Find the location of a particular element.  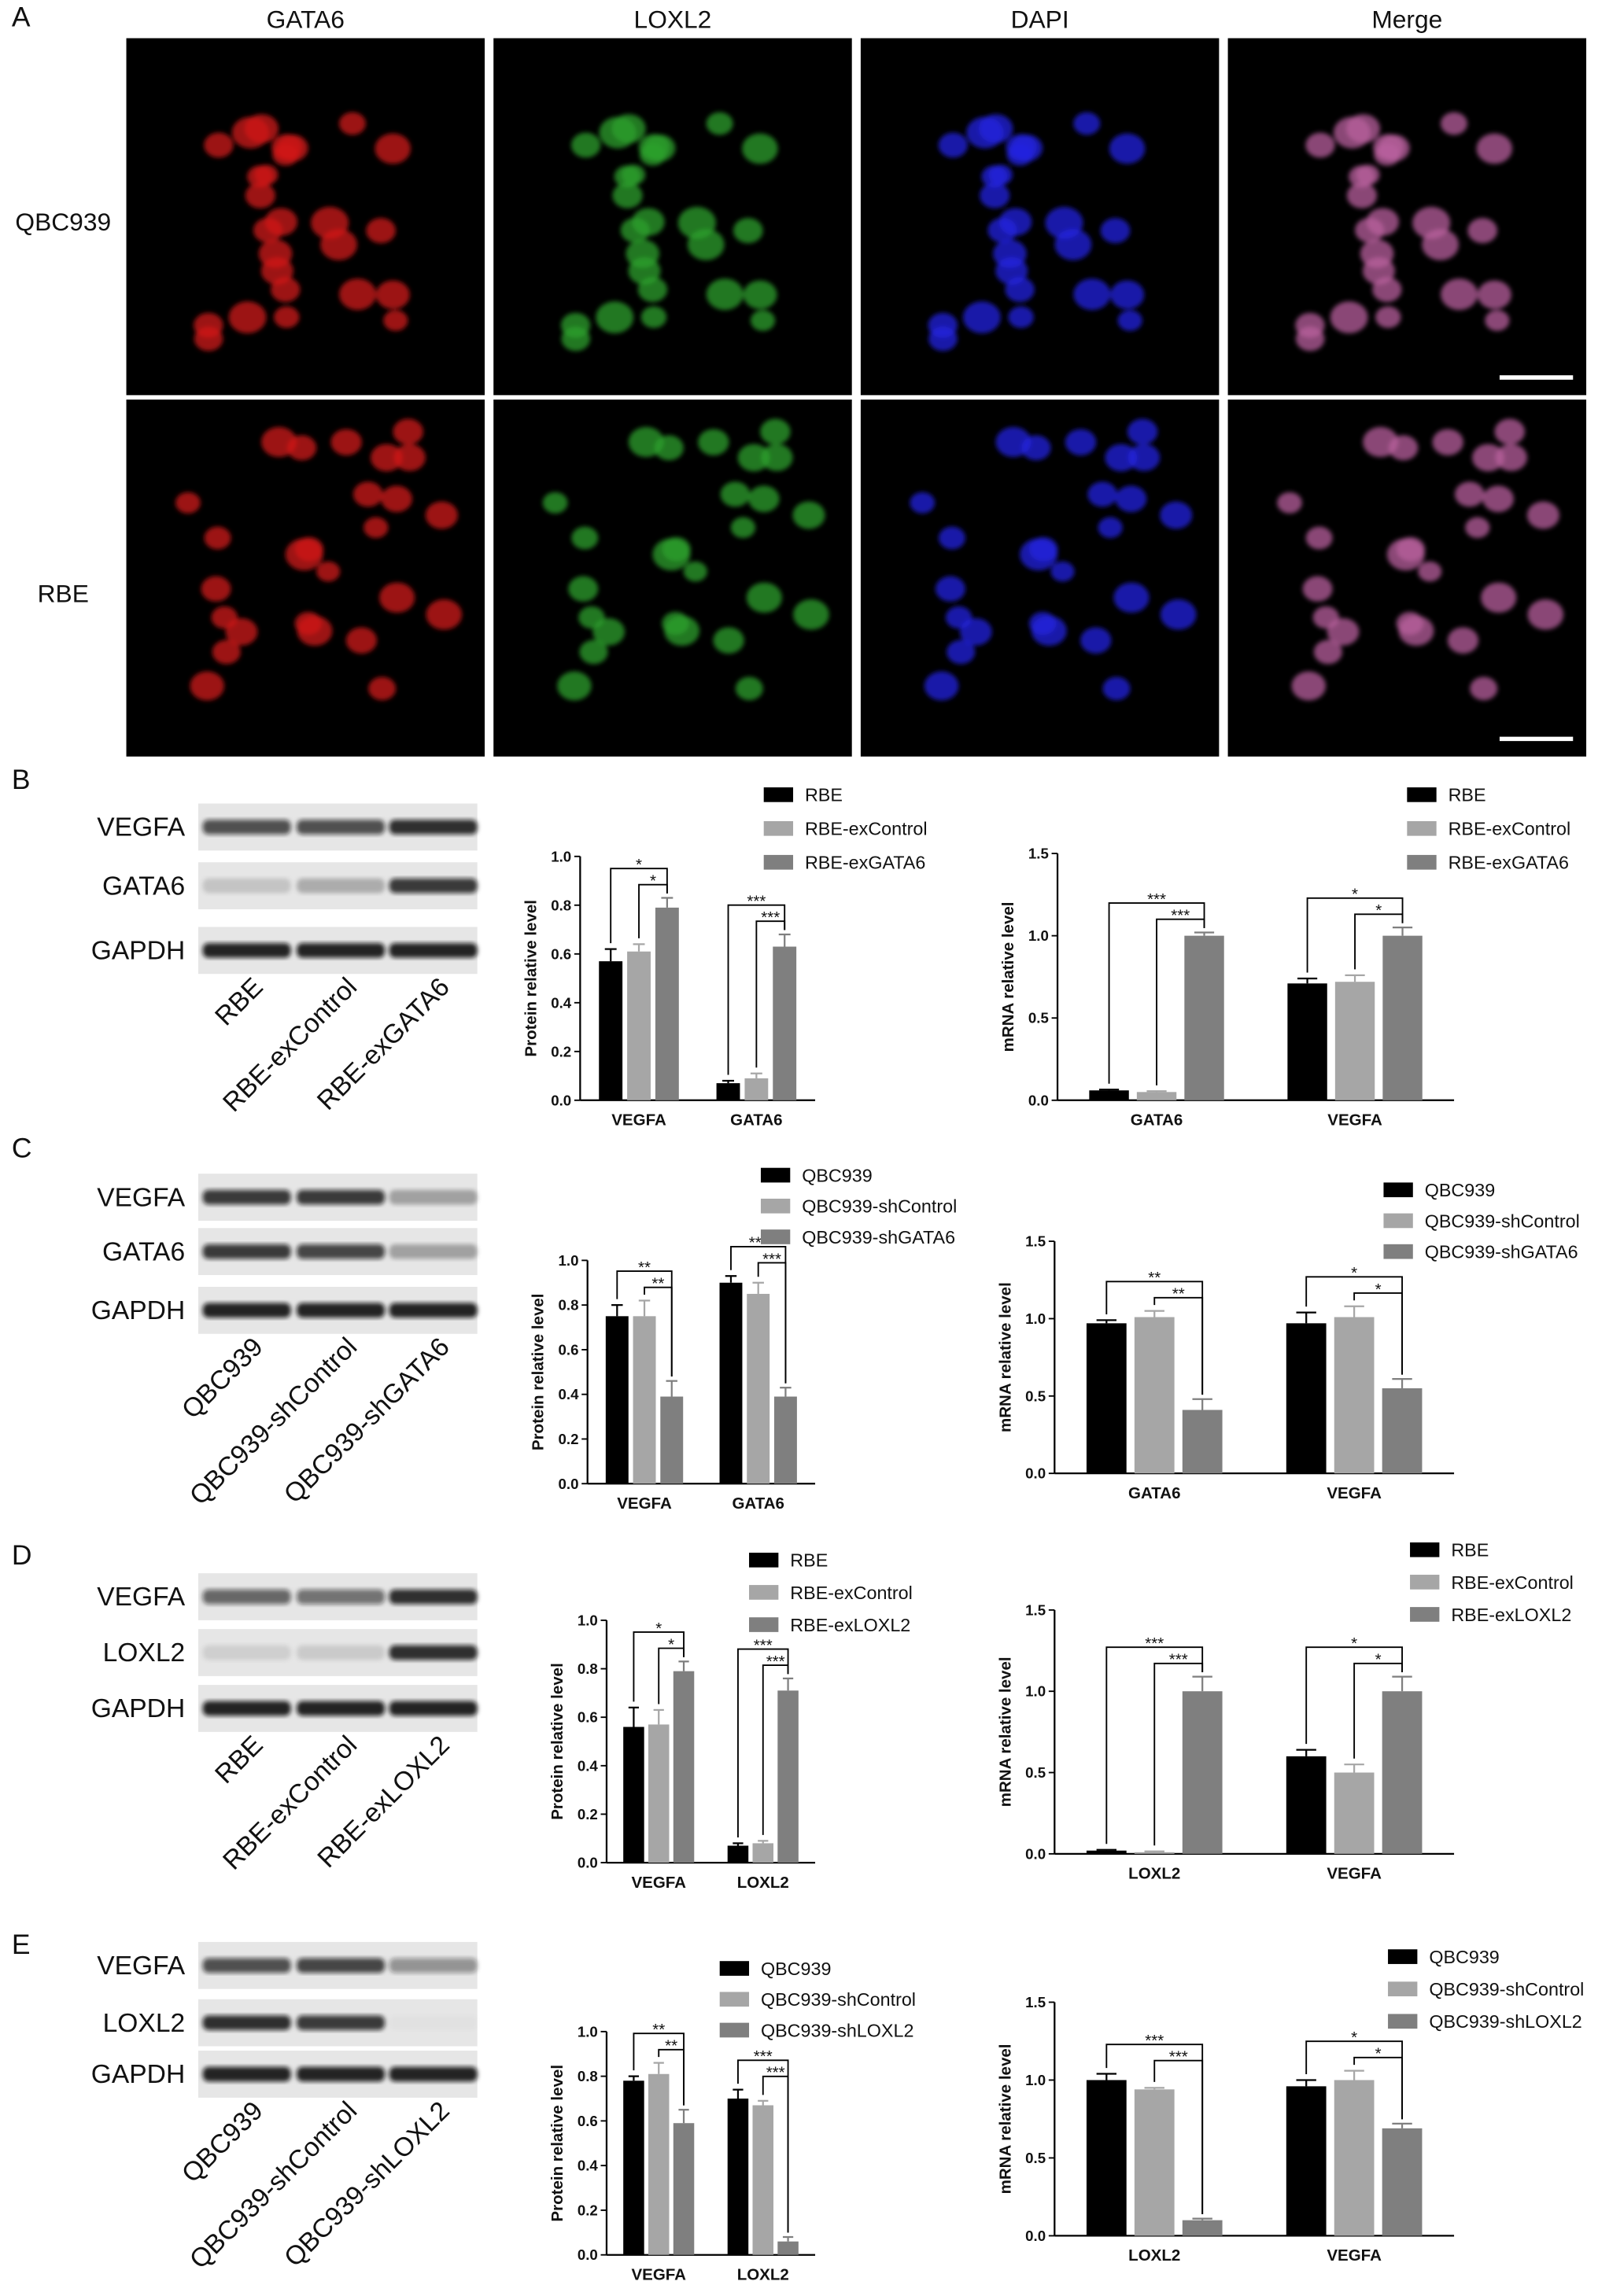

blot-row-label: LOXL2 is located at coordinates (144, 1653).